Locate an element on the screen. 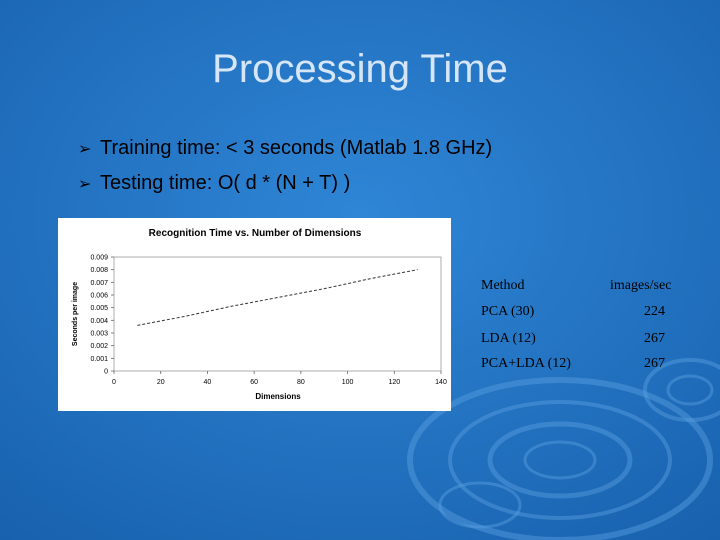  table-cell: LDA (12) is located at coordinates (508, 338).